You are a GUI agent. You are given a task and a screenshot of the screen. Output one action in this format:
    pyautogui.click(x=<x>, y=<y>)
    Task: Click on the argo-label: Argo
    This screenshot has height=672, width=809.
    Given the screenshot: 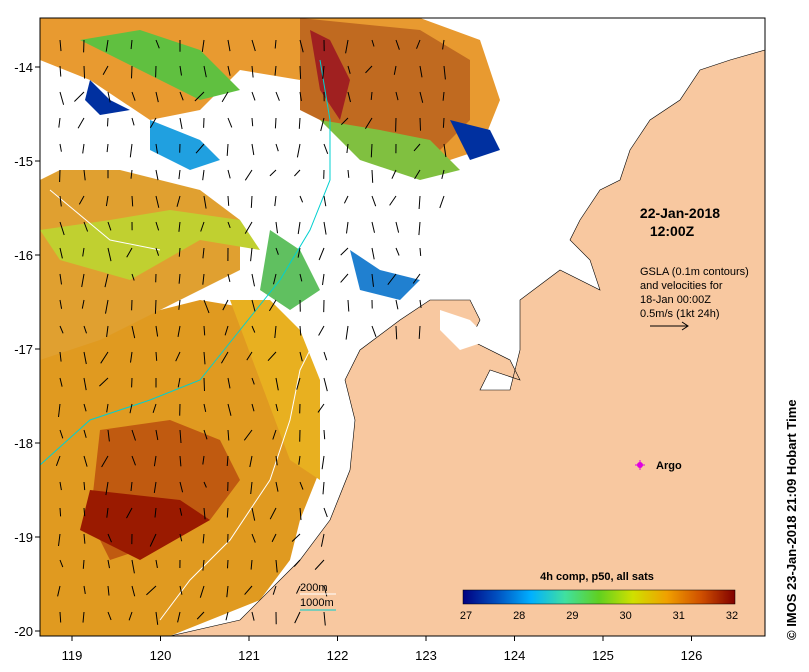 What is the action you would take?
    pyautogui.click(x=669, y=466)
    